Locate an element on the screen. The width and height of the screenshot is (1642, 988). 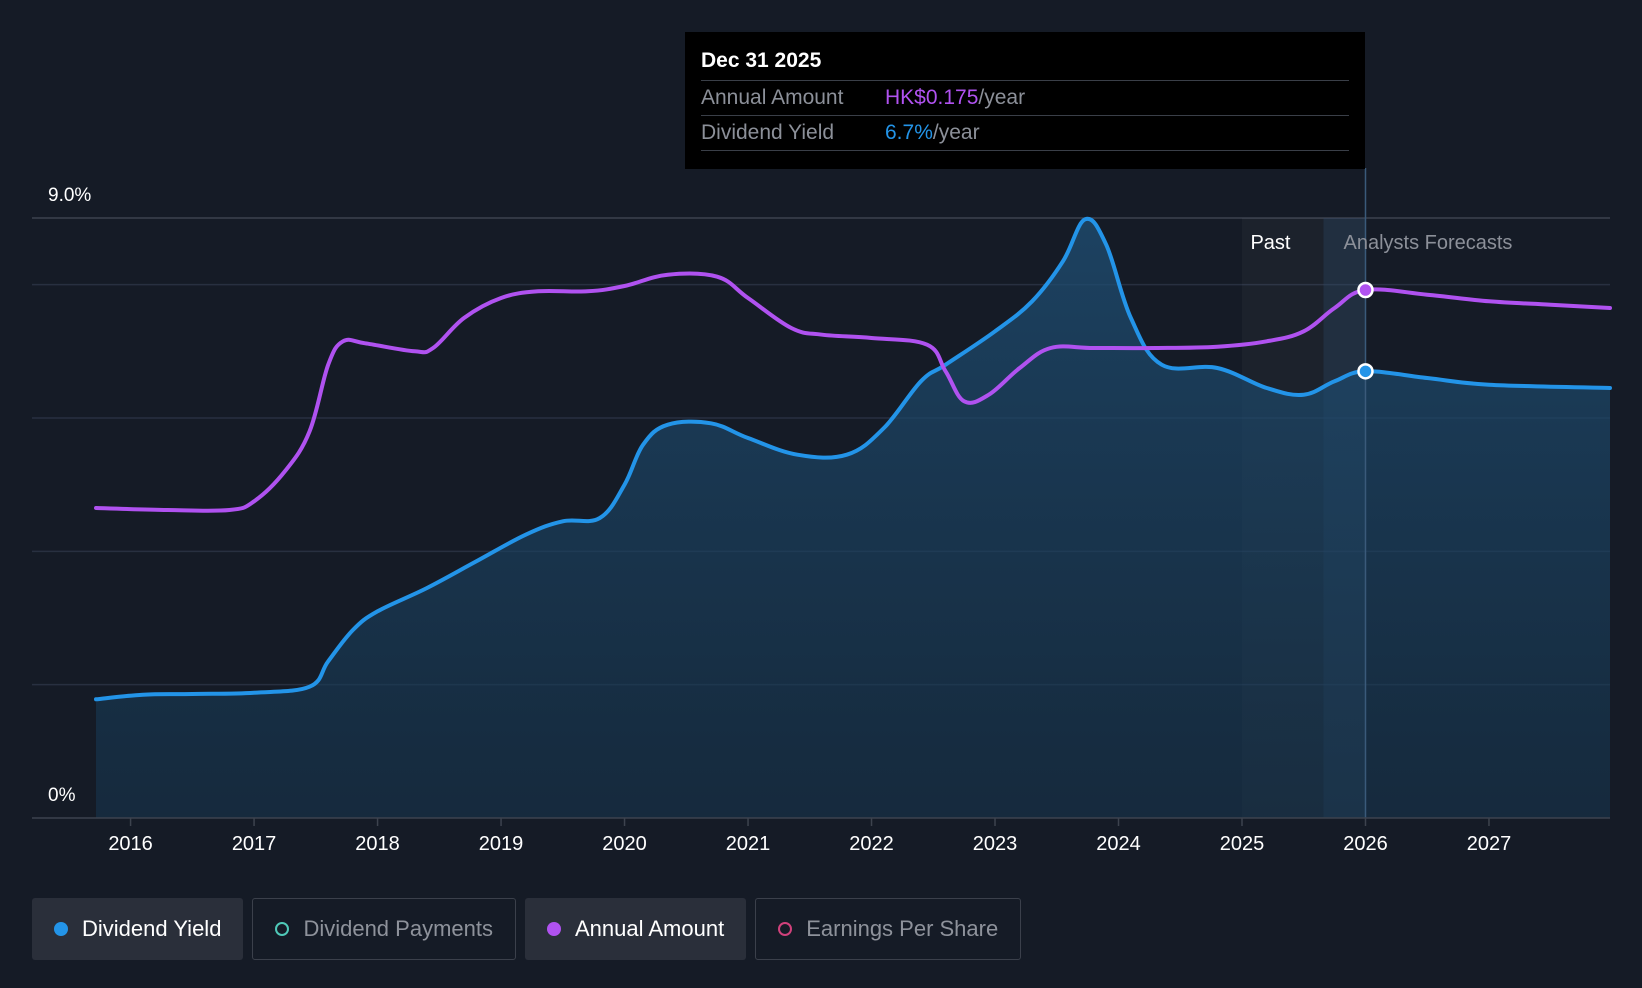
x-tick-label: 2021 is located at coordinates (748, 844).